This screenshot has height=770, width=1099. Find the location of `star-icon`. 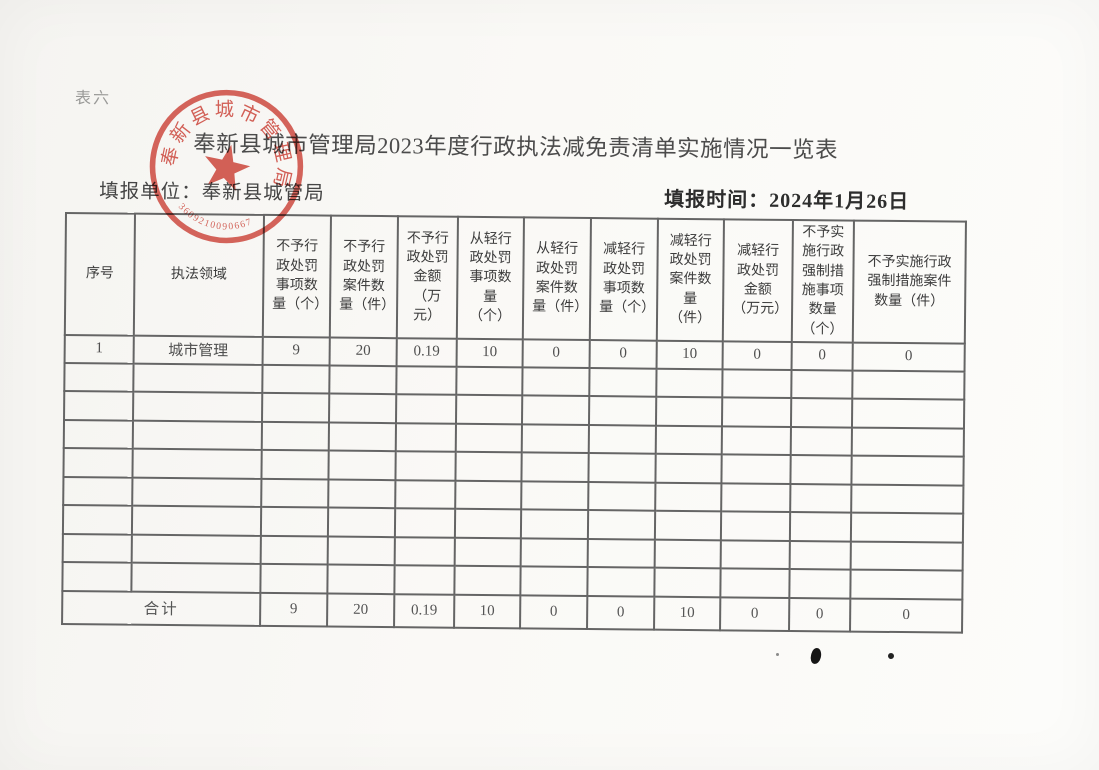

star-icon is located at coordinates (228, 167).